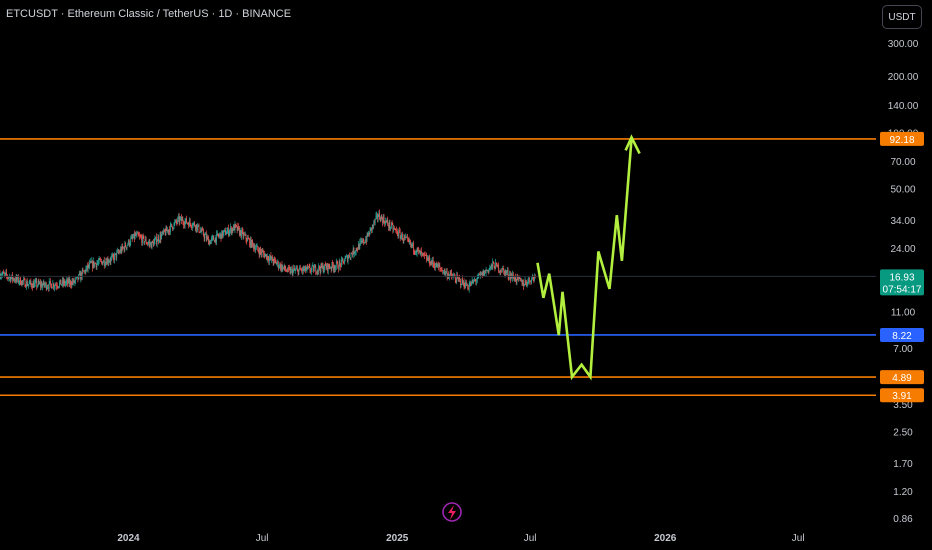  Describe the element at coordinates (902, 17) in the screenshot. I see `currency-button: USDT` at that location.